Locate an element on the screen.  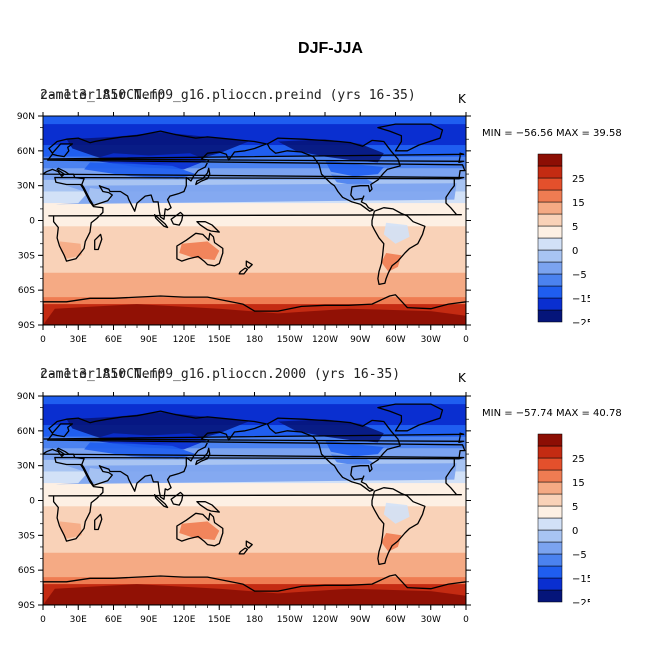
y-tick-label: 0 is located at coordinates (32, 502).